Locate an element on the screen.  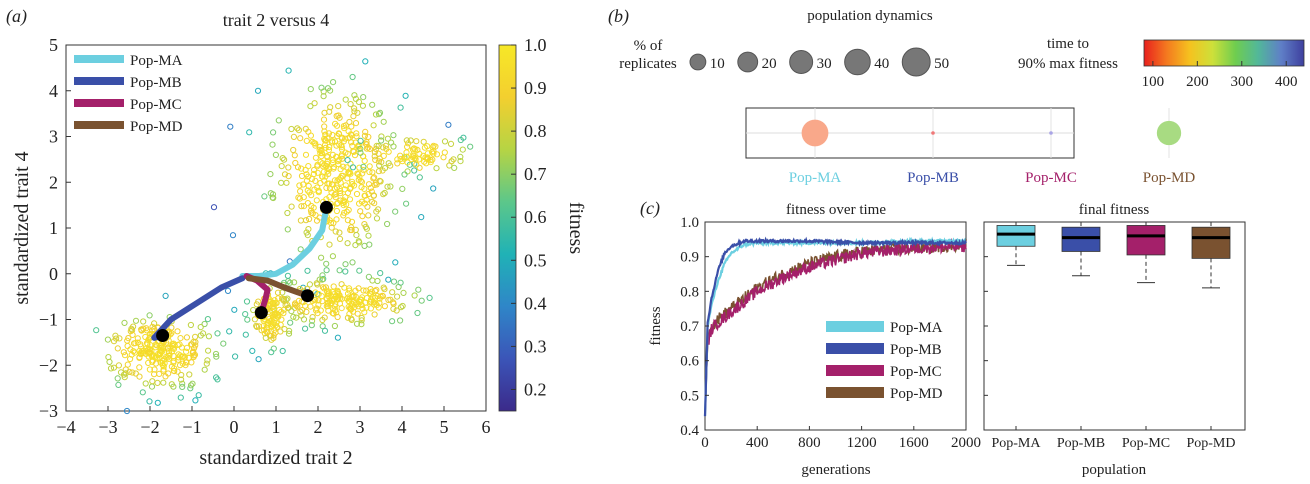
scatter-y-label: standardized trait 4 is located at coordinates (22, 227).